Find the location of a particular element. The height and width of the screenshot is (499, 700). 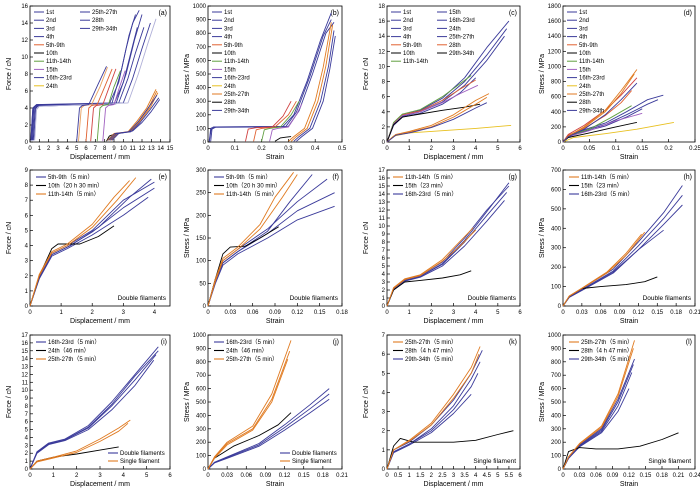

y-tick-label: 11 is located at coordinates (382, 219).